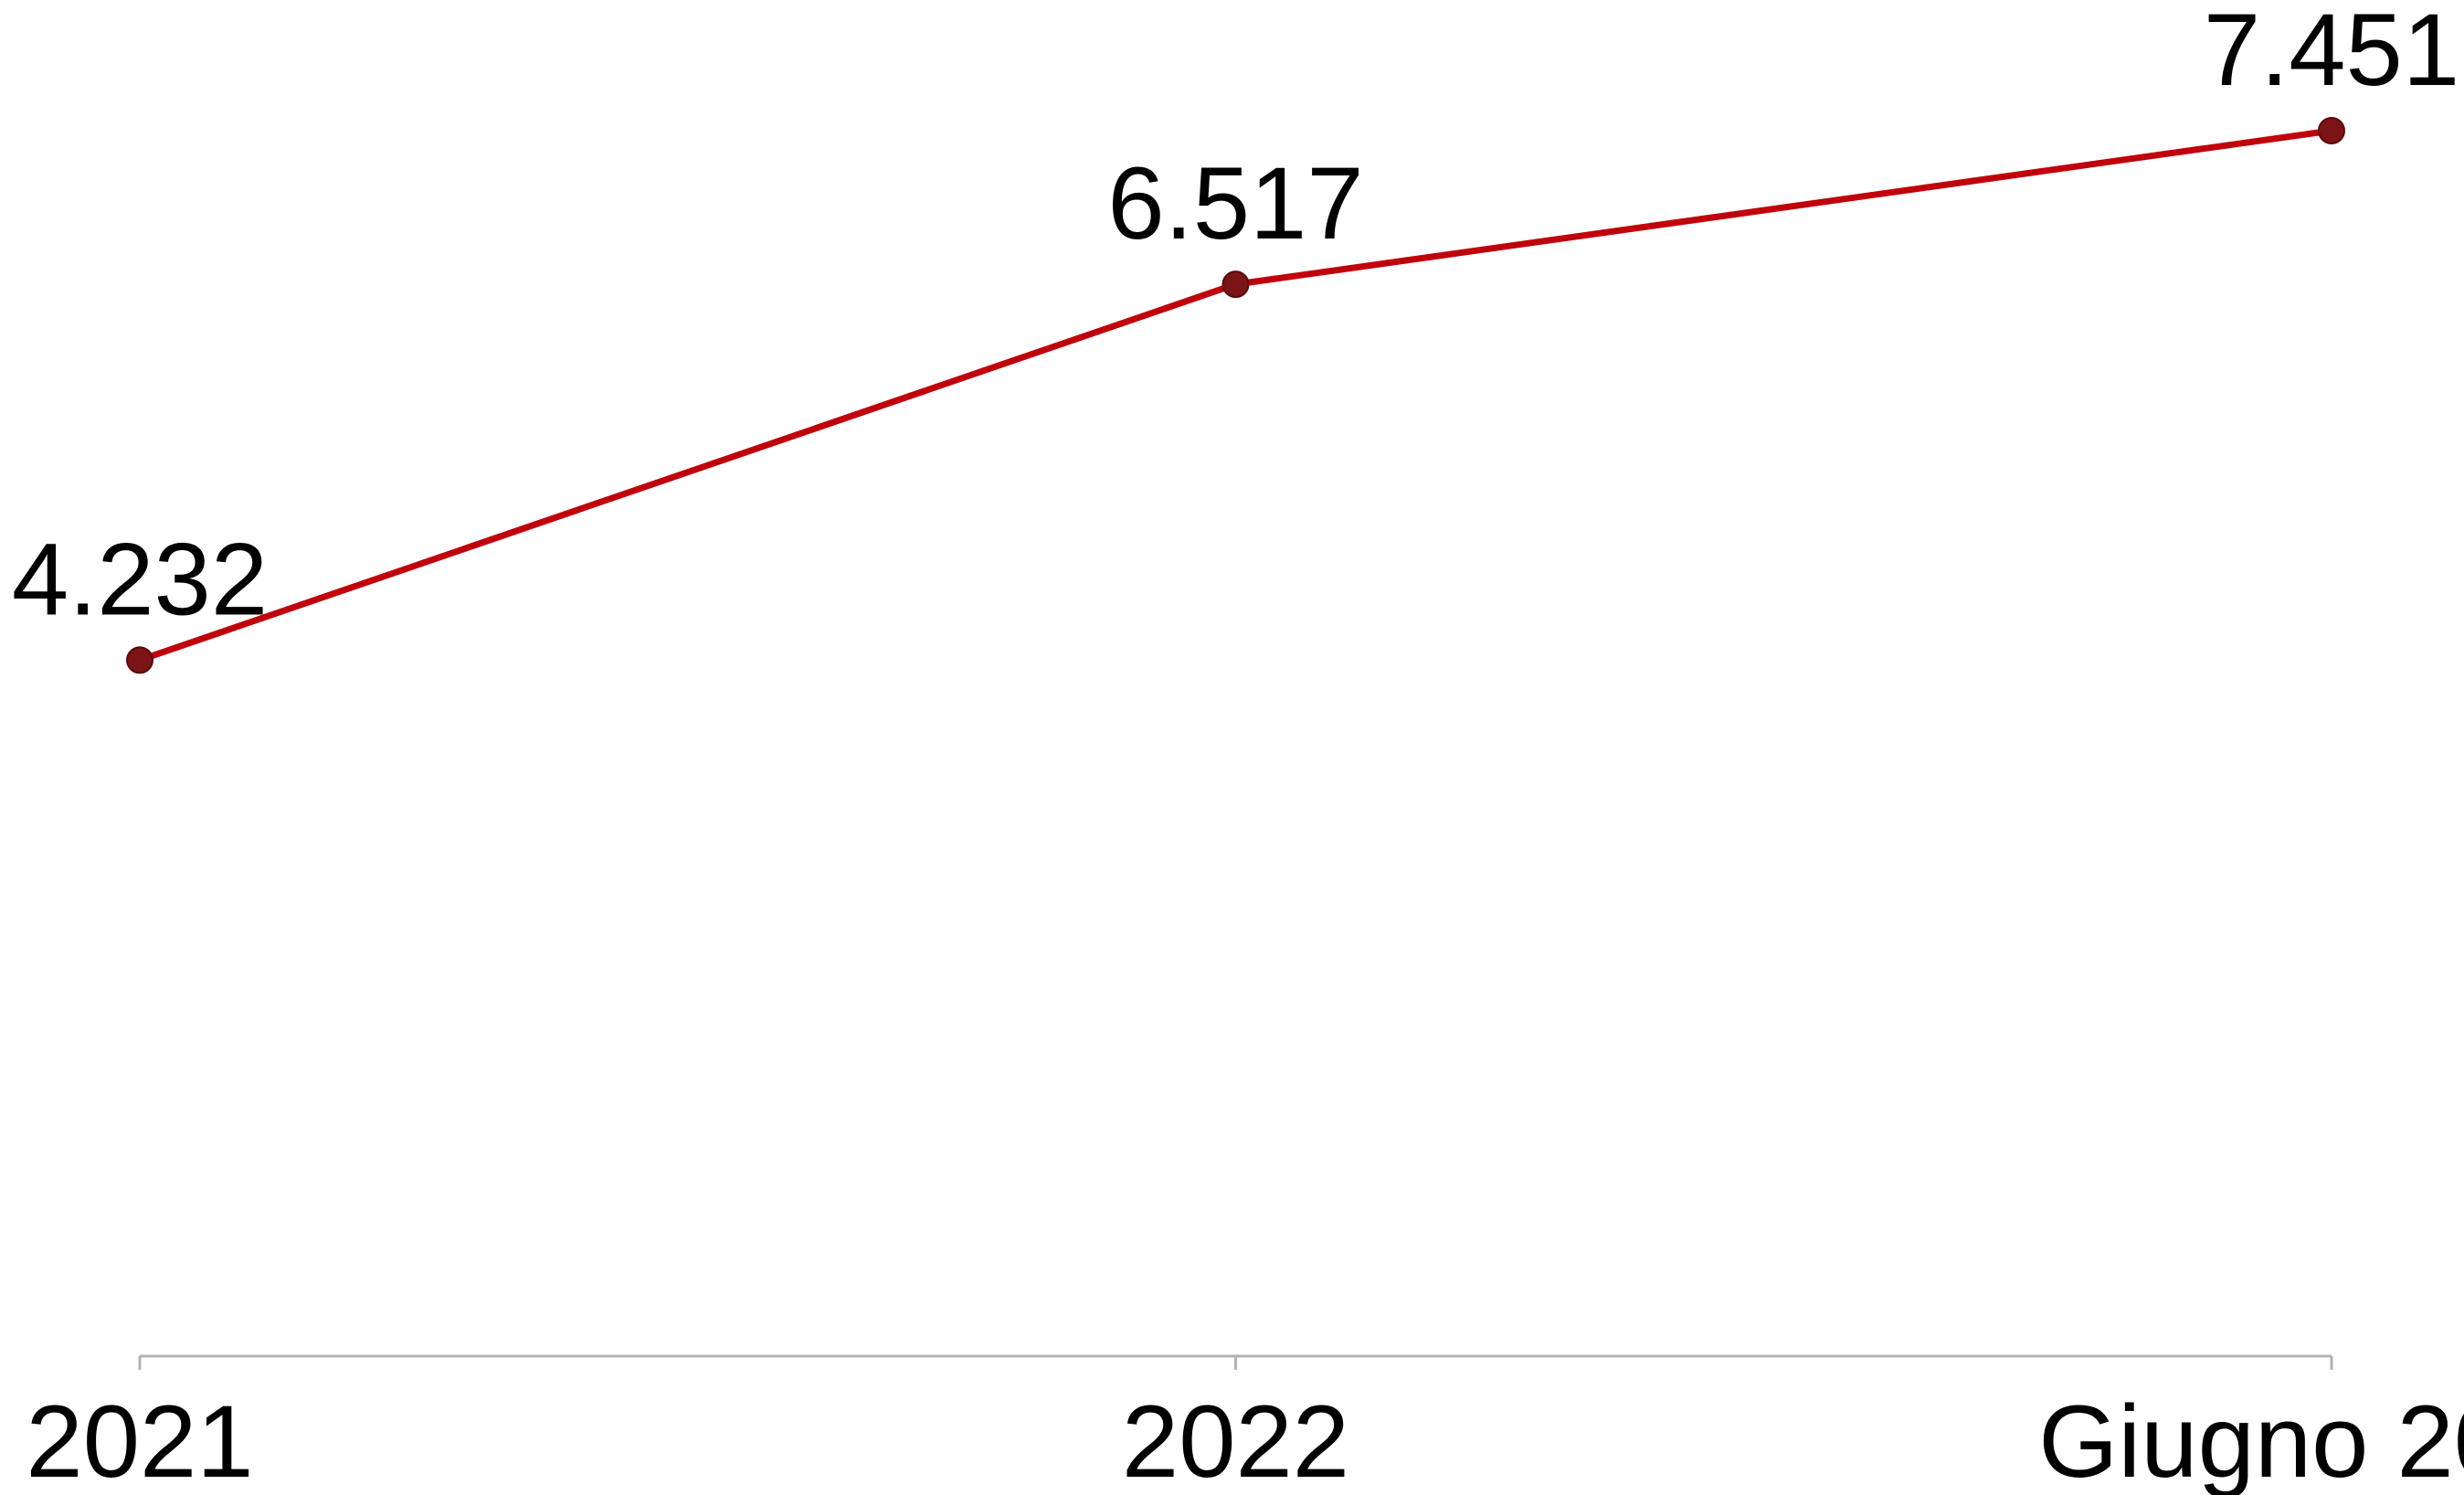  What do you see at coordinates (2251, 1439) in the screenshot?
I see `x-tick-label: Giugno 2023` at bounding box center [2251, 1439].